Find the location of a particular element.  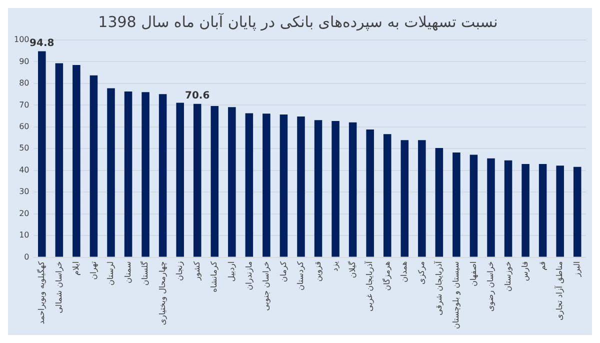

x-tick-label: کرمان is located at coordinates (283, 271).